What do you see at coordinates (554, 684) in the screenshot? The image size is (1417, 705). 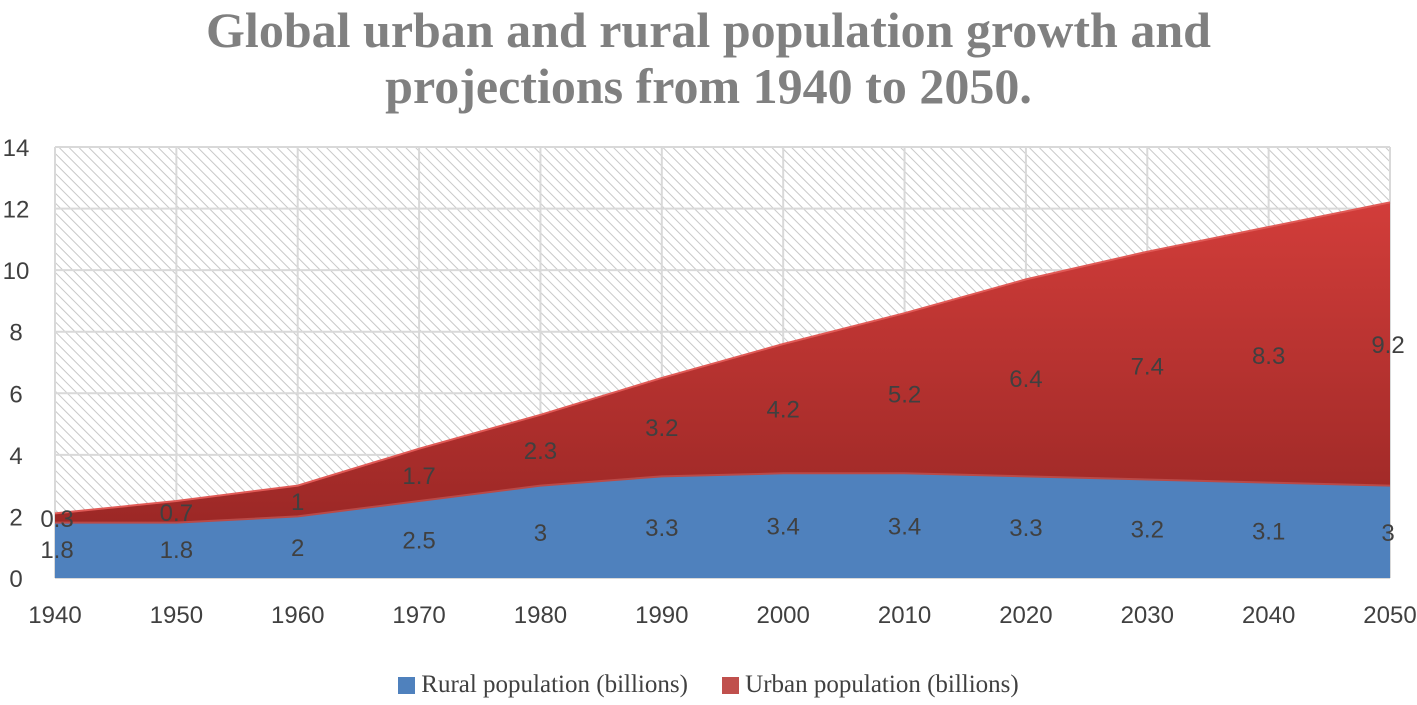 I see `legend-label-rural: Rural population (billions)` at bounding box center [554, 684].